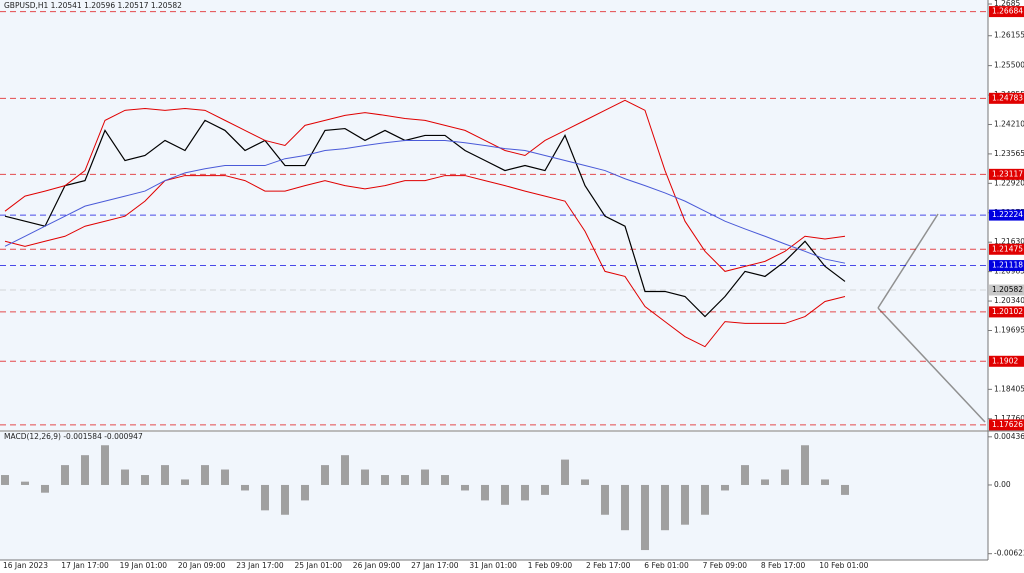  Describe the element at coordinates (435, 565) in the screenshot. I see `x-tick-label: 27 Jan 17:00` at that location.